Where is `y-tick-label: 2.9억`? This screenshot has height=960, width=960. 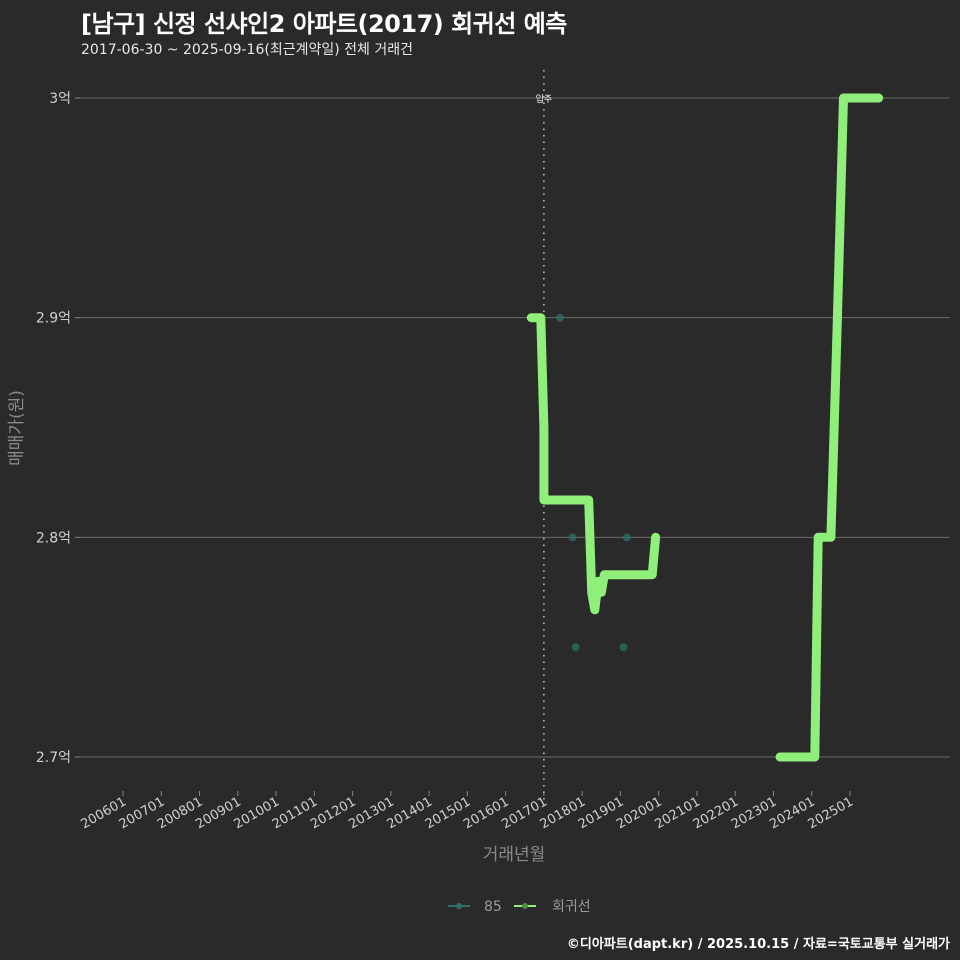
y-tick-label: 2.9억 is located at coordinates (53, 319).